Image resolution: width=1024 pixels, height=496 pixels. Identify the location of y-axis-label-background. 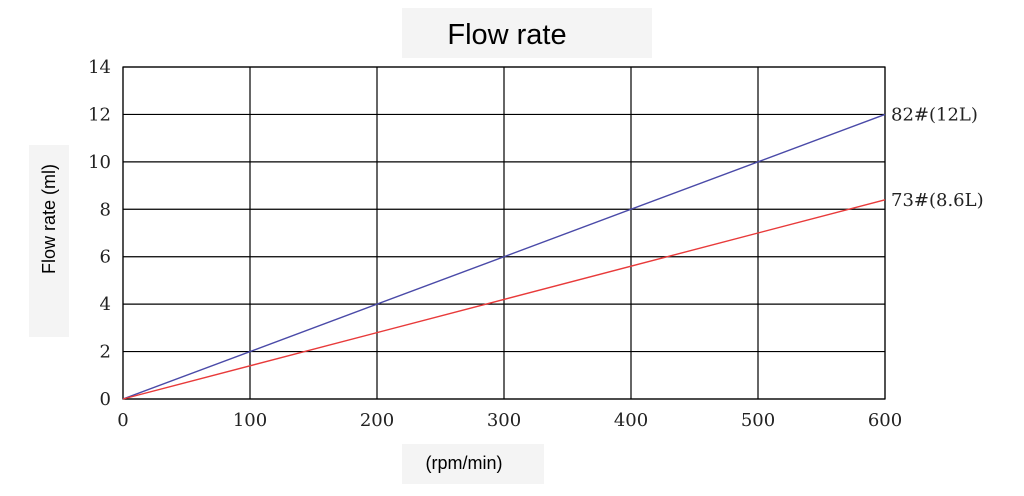
(49, 241).